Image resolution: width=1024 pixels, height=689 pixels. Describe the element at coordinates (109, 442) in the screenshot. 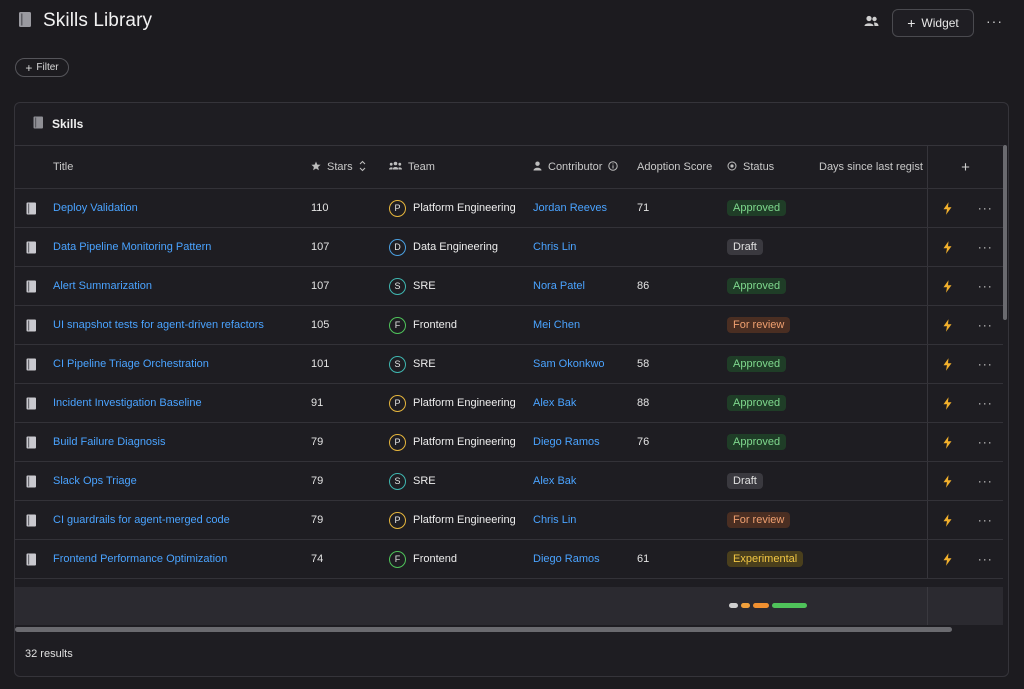

I see `skill-title-link: Build Failure Diagnosis` at that location.